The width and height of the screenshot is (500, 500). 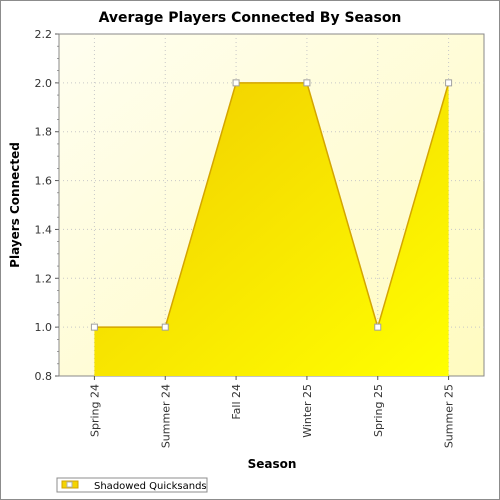 What do you see at coordinates (15, 205) in the screenshot?
I see `y-axis-title: Players Connected` at bounding box center [15, 205].